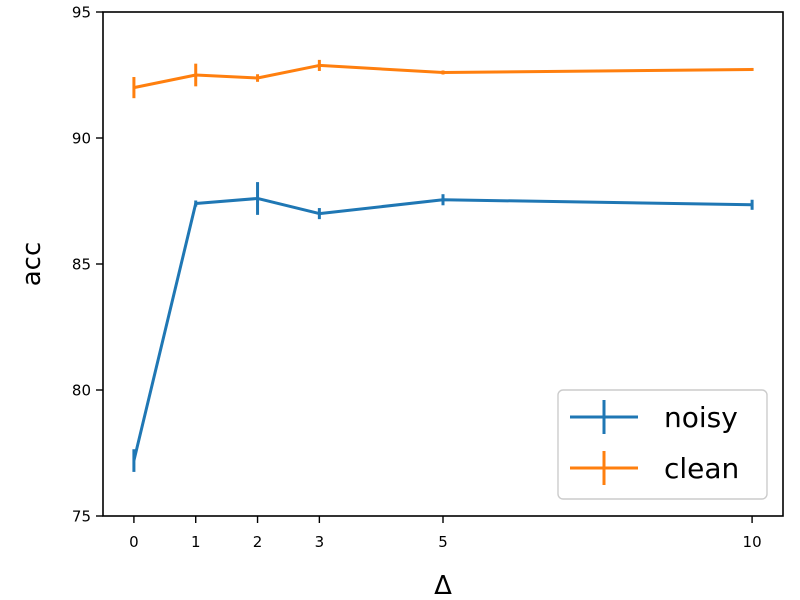  I want to click on x-tick-label: 3, so click(320, 542).